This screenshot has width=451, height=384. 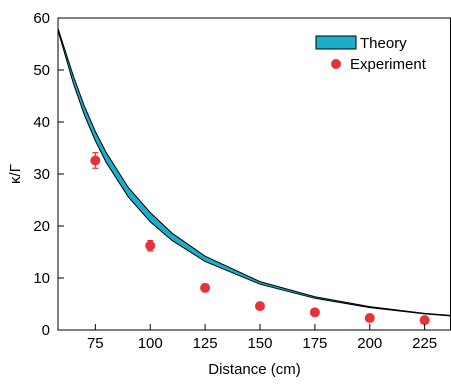 What do you see at coordinates (383, 43) in the screenshot?
I see `legend-theory-label: Theory` at bounding box center [383, 43].